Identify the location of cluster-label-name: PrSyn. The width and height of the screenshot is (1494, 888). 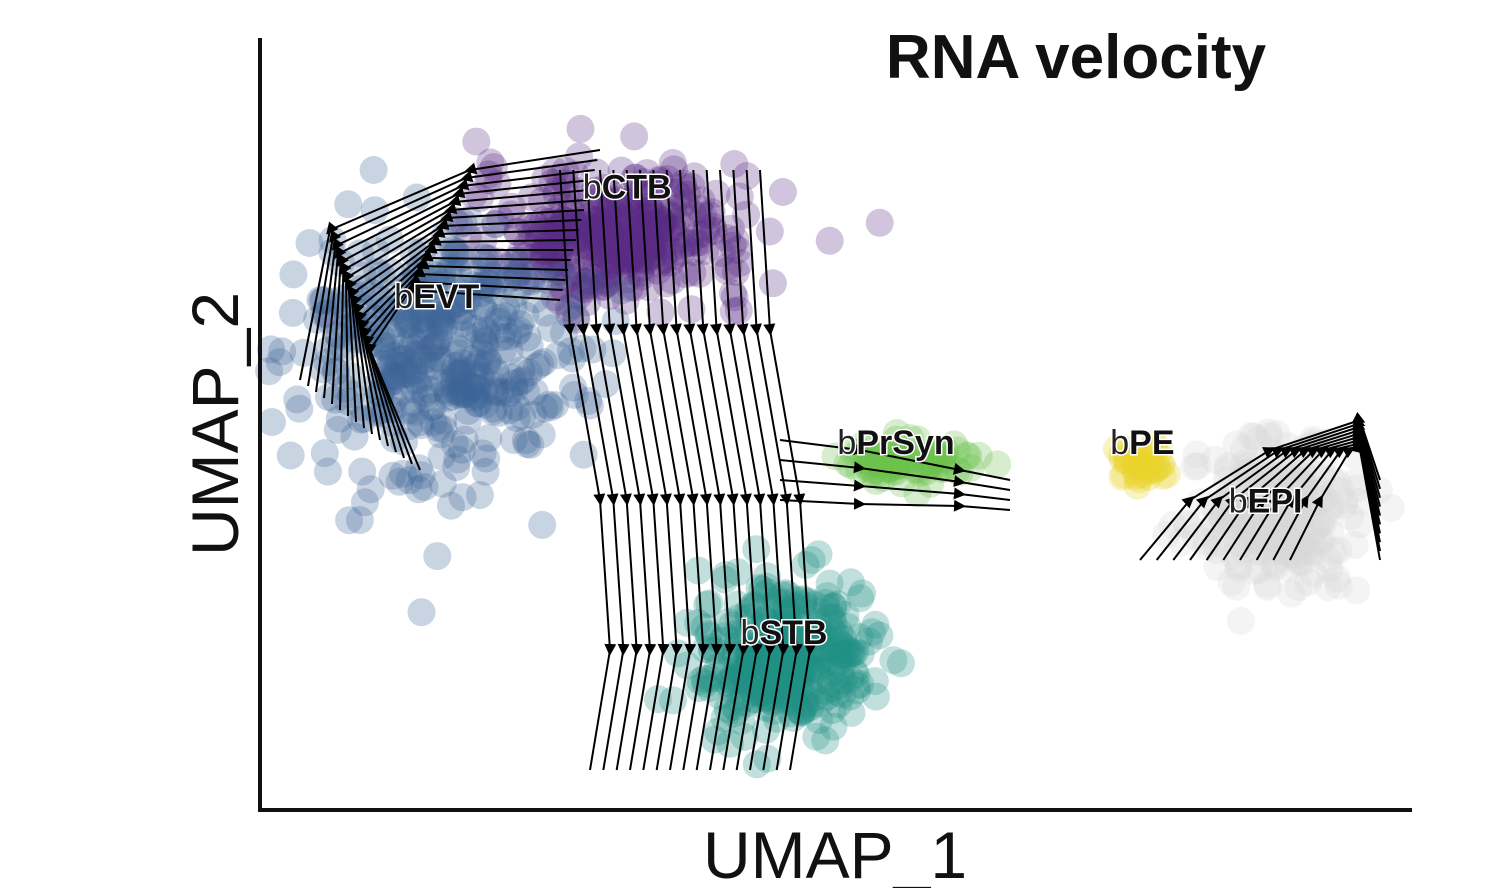
(905, 443).